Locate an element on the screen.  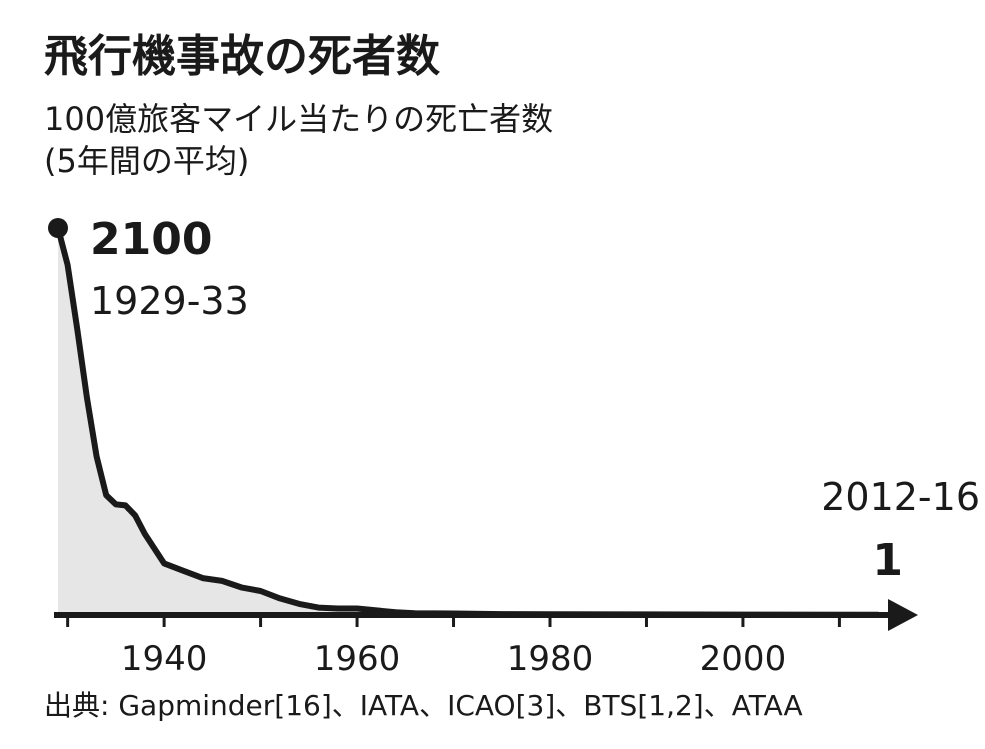
subtitle-line-1: 100億旅客マイル当たりの死亡者数 is located at coordinates (299, 119).